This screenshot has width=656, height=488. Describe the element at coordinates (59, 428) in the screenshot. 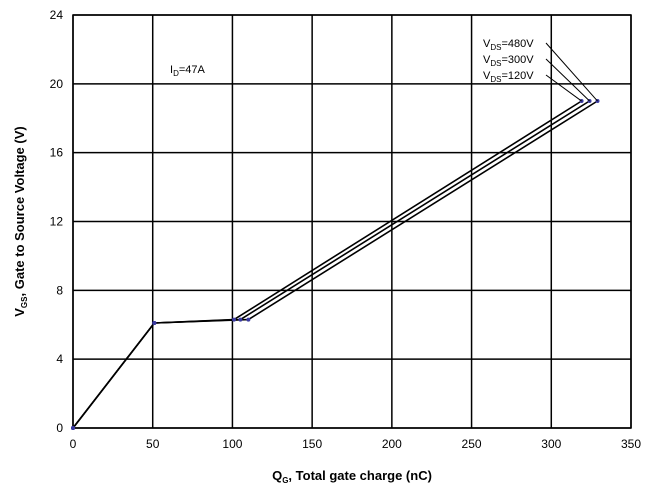

I see `y-tick-label-0: 0` at that location.